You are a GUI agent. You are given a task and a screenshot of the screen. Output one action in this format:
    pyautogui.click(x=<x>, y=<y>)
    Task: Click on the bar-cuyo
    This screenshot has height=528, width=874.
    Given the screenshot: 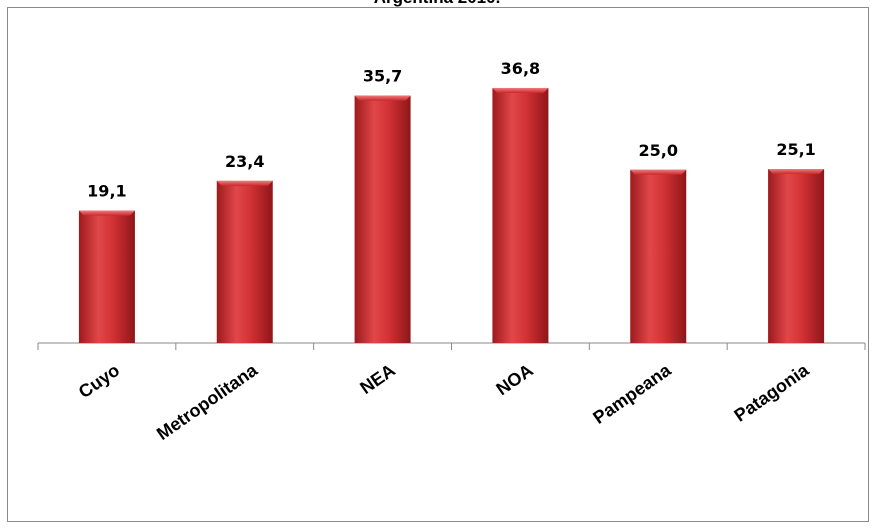 What is the action you would take?
    pyautogui.click(x=106, y=276)
    